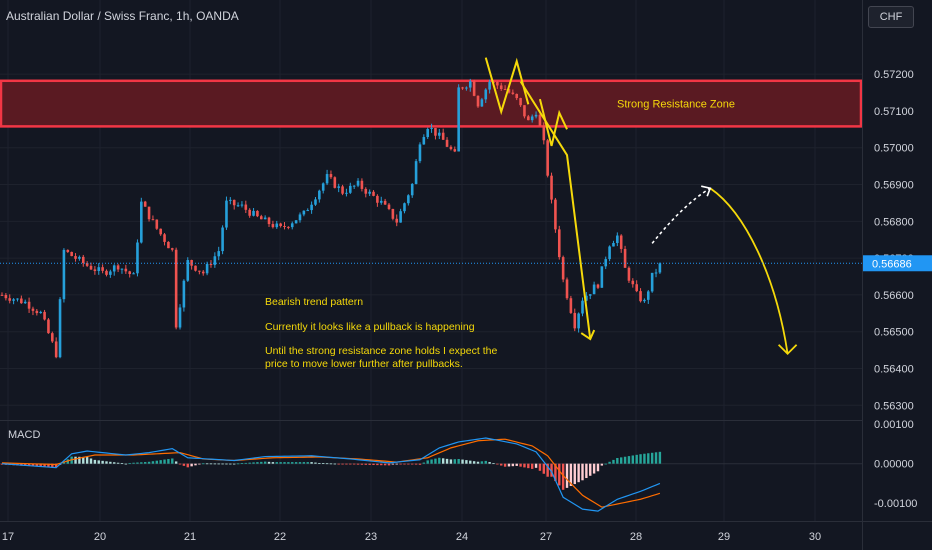 This screenshot has width=932, height=550. What do you see at coordinates (724, 537) in the screenshot?
I see `time-tick-label: 29` at bounding box center [724, 537].